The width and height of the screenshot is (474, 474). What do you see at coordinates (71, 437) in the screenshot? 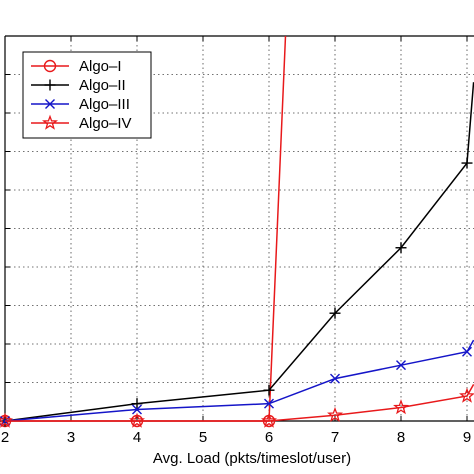
I see `x-tick-label: 3` at bounding box center [71, 437].